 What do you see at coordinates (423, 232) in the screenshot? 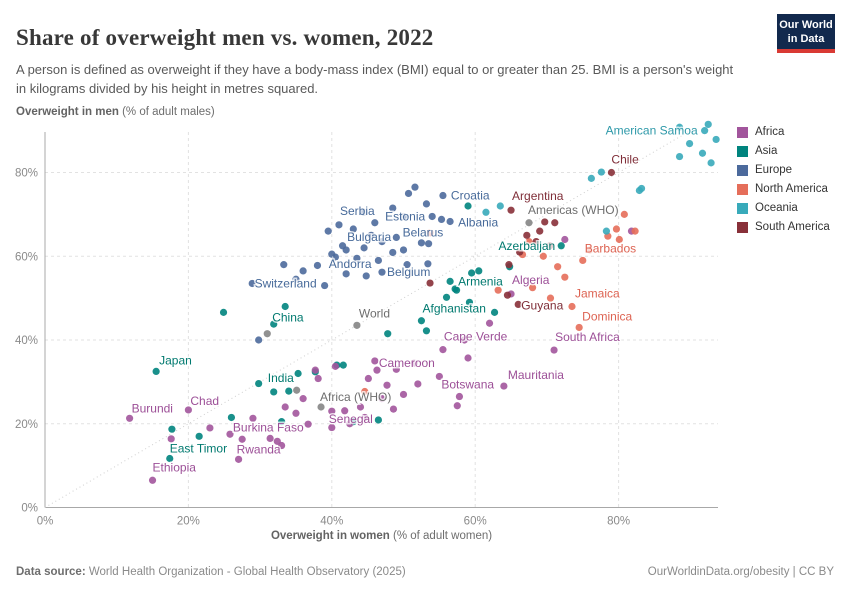
I see `country-label-belarus: Belarus` at bounding box center [423, 232].